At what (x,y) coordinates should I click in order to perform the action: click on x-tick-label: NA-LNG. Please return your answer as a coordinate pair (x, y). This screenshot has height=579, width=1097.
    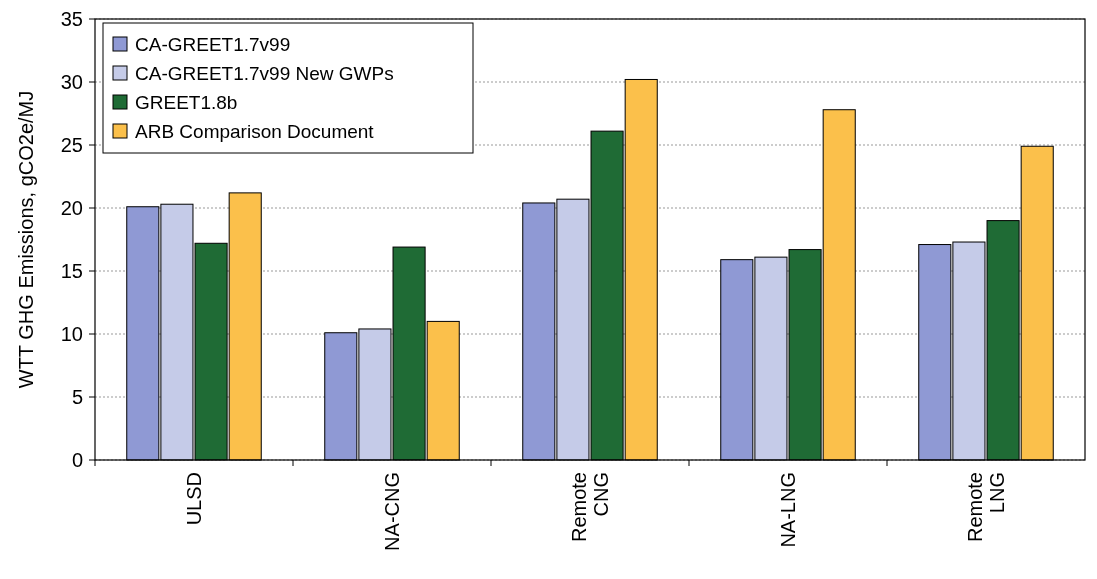
    Looking at the image, I should click on (788, 510).